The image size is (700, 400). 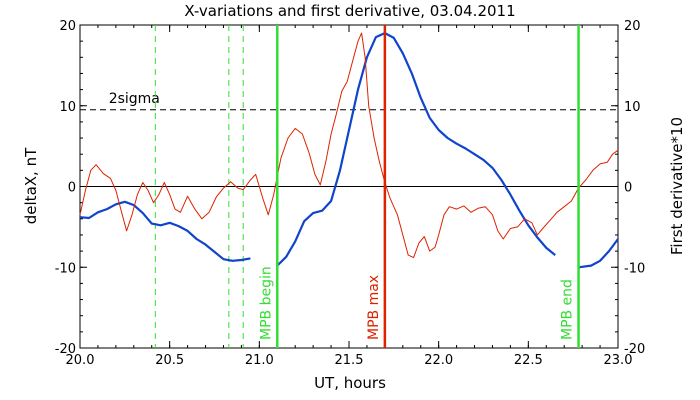 I want to click on x-tick-label: 21.5, so click(x=349, y=360).